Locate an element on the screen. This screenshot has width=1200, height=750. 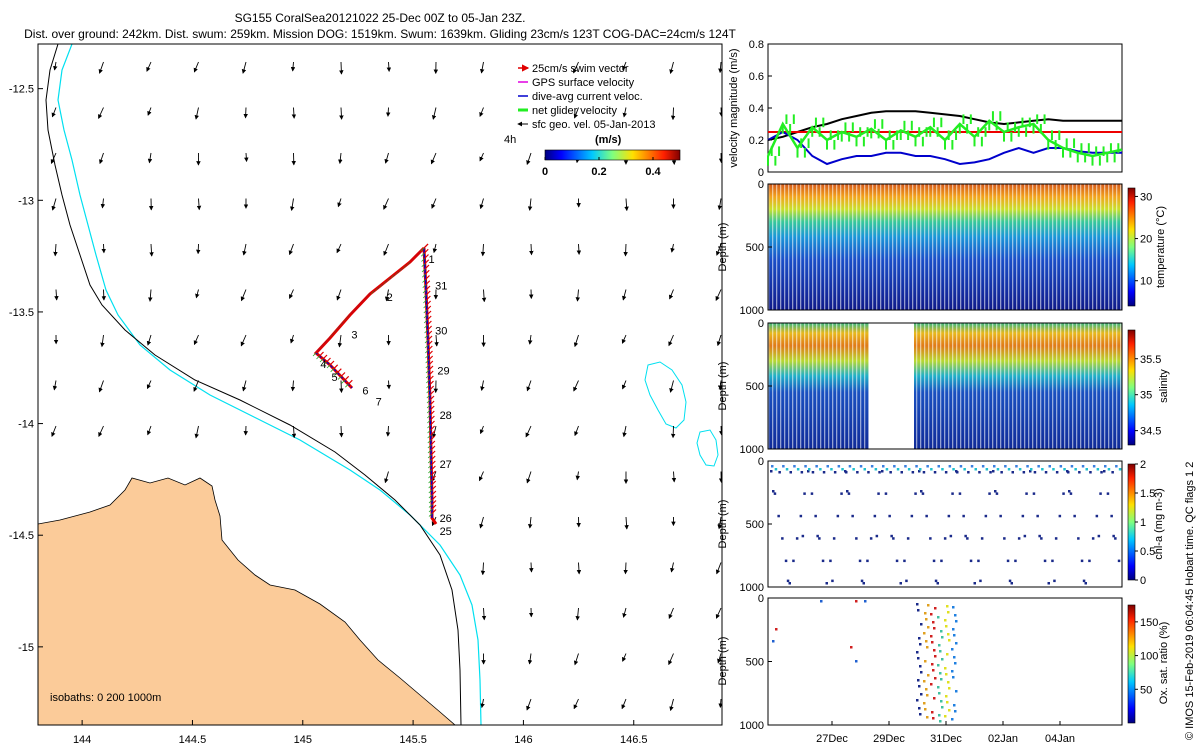
track-day-label: 27 is located at coordinates (446, 465).